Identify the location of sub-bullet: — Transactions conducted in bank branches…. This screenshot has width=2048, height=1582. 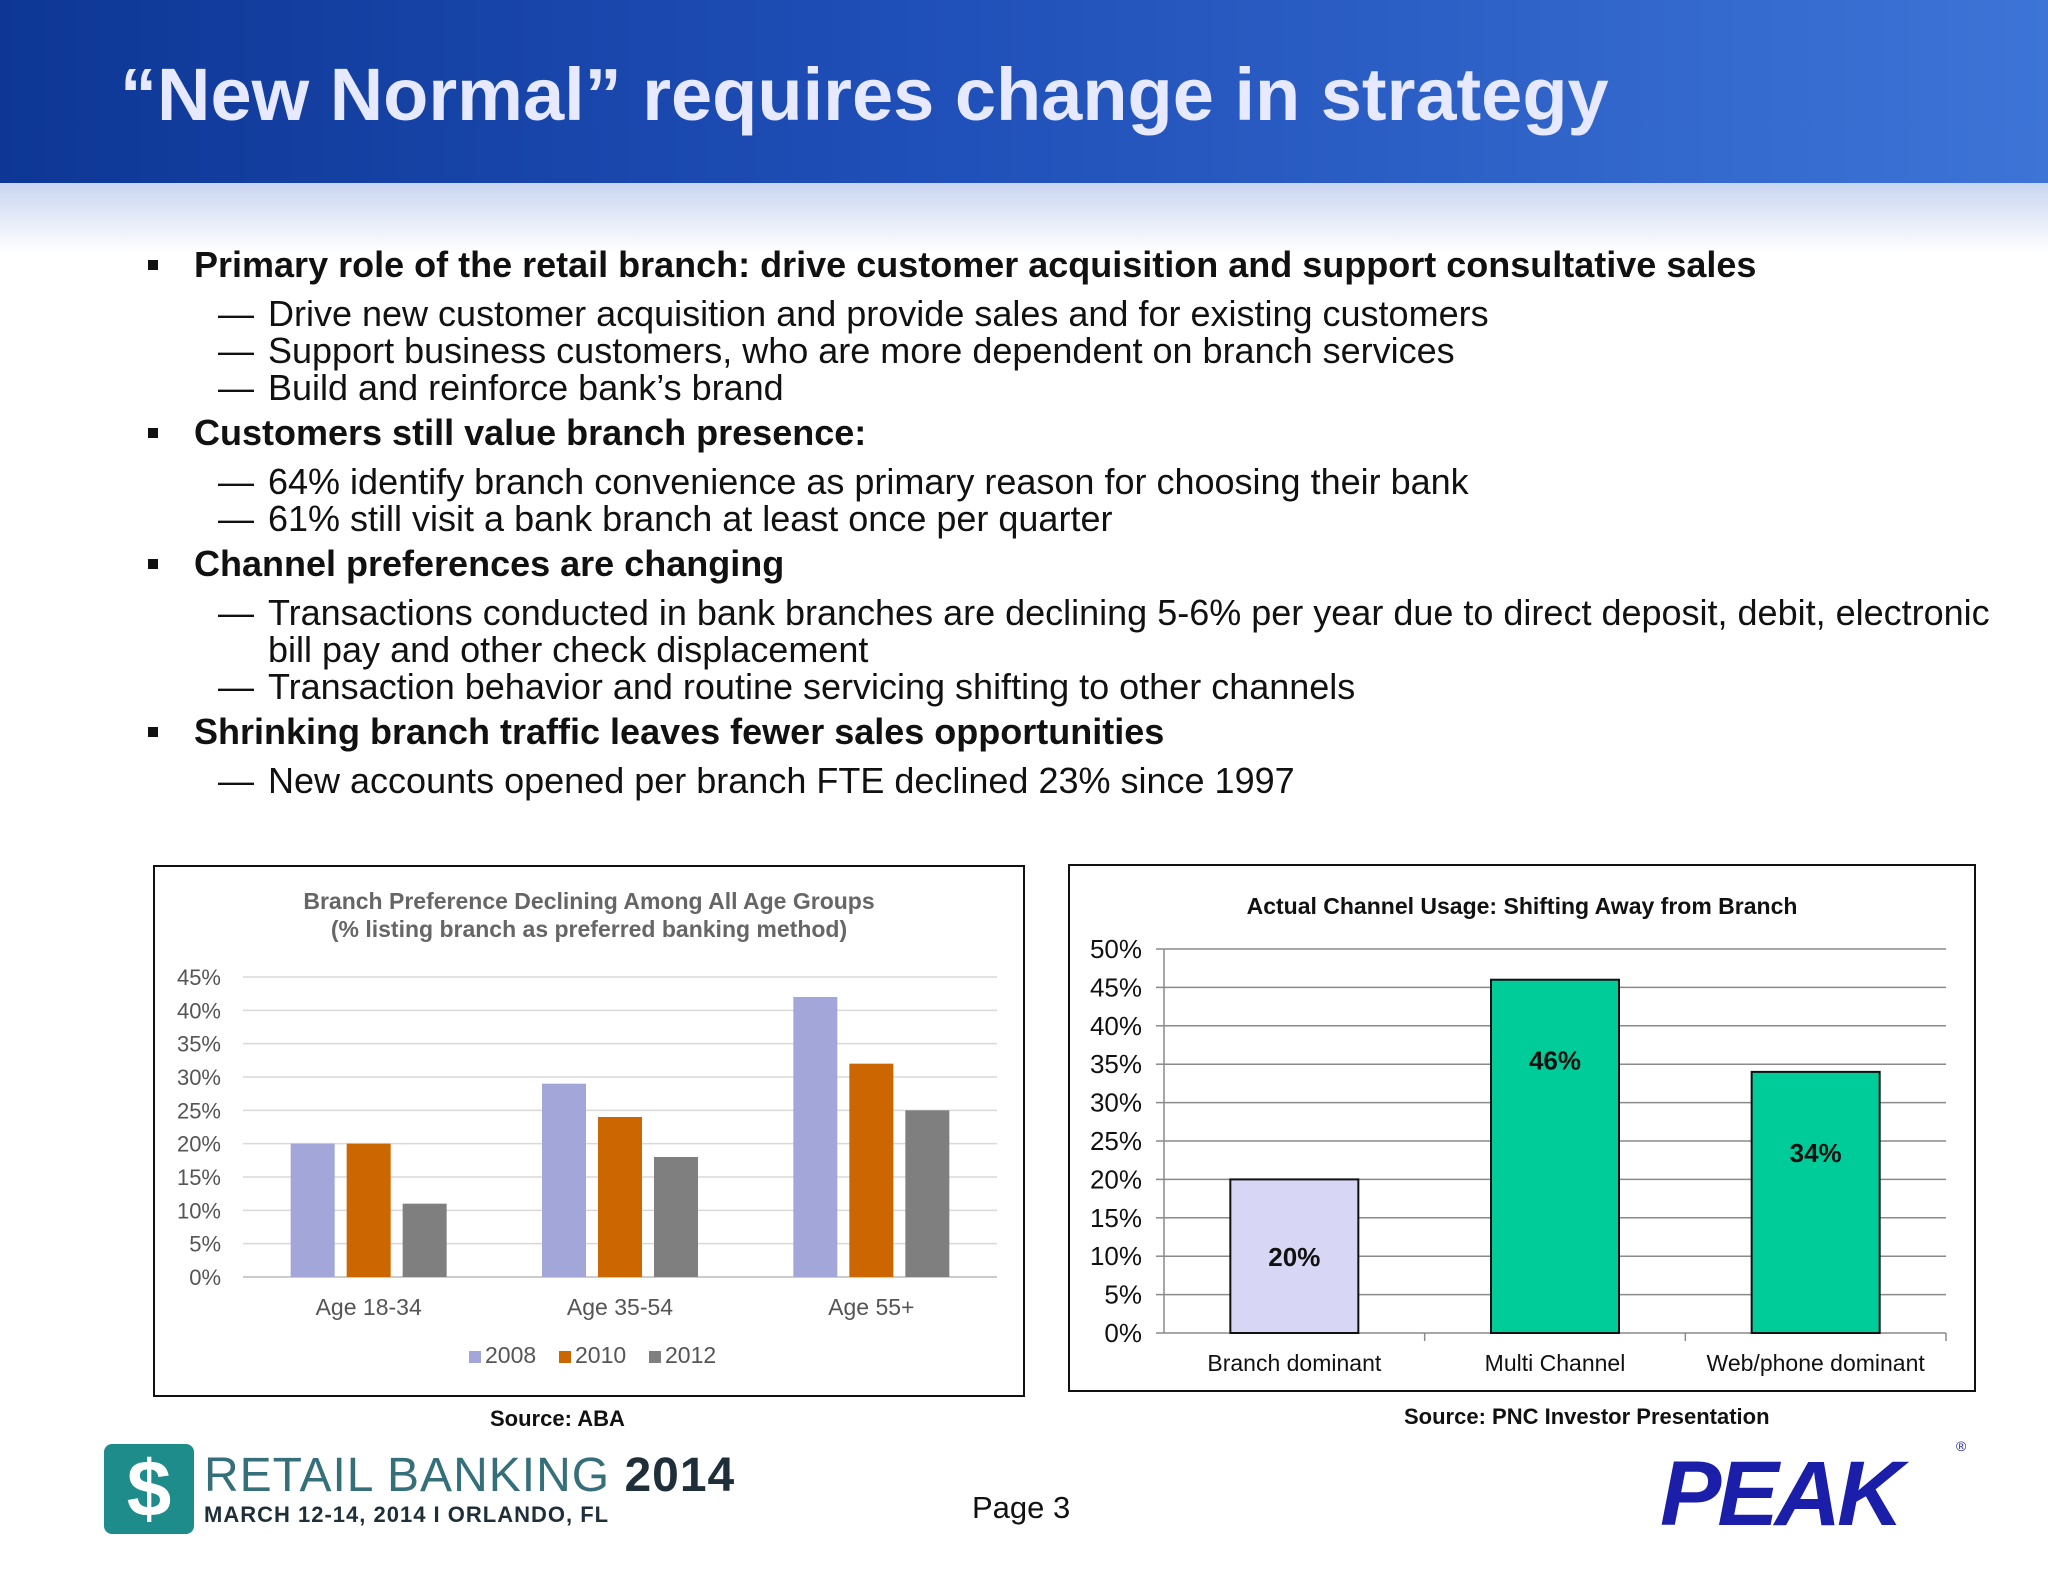
(1080, 631).